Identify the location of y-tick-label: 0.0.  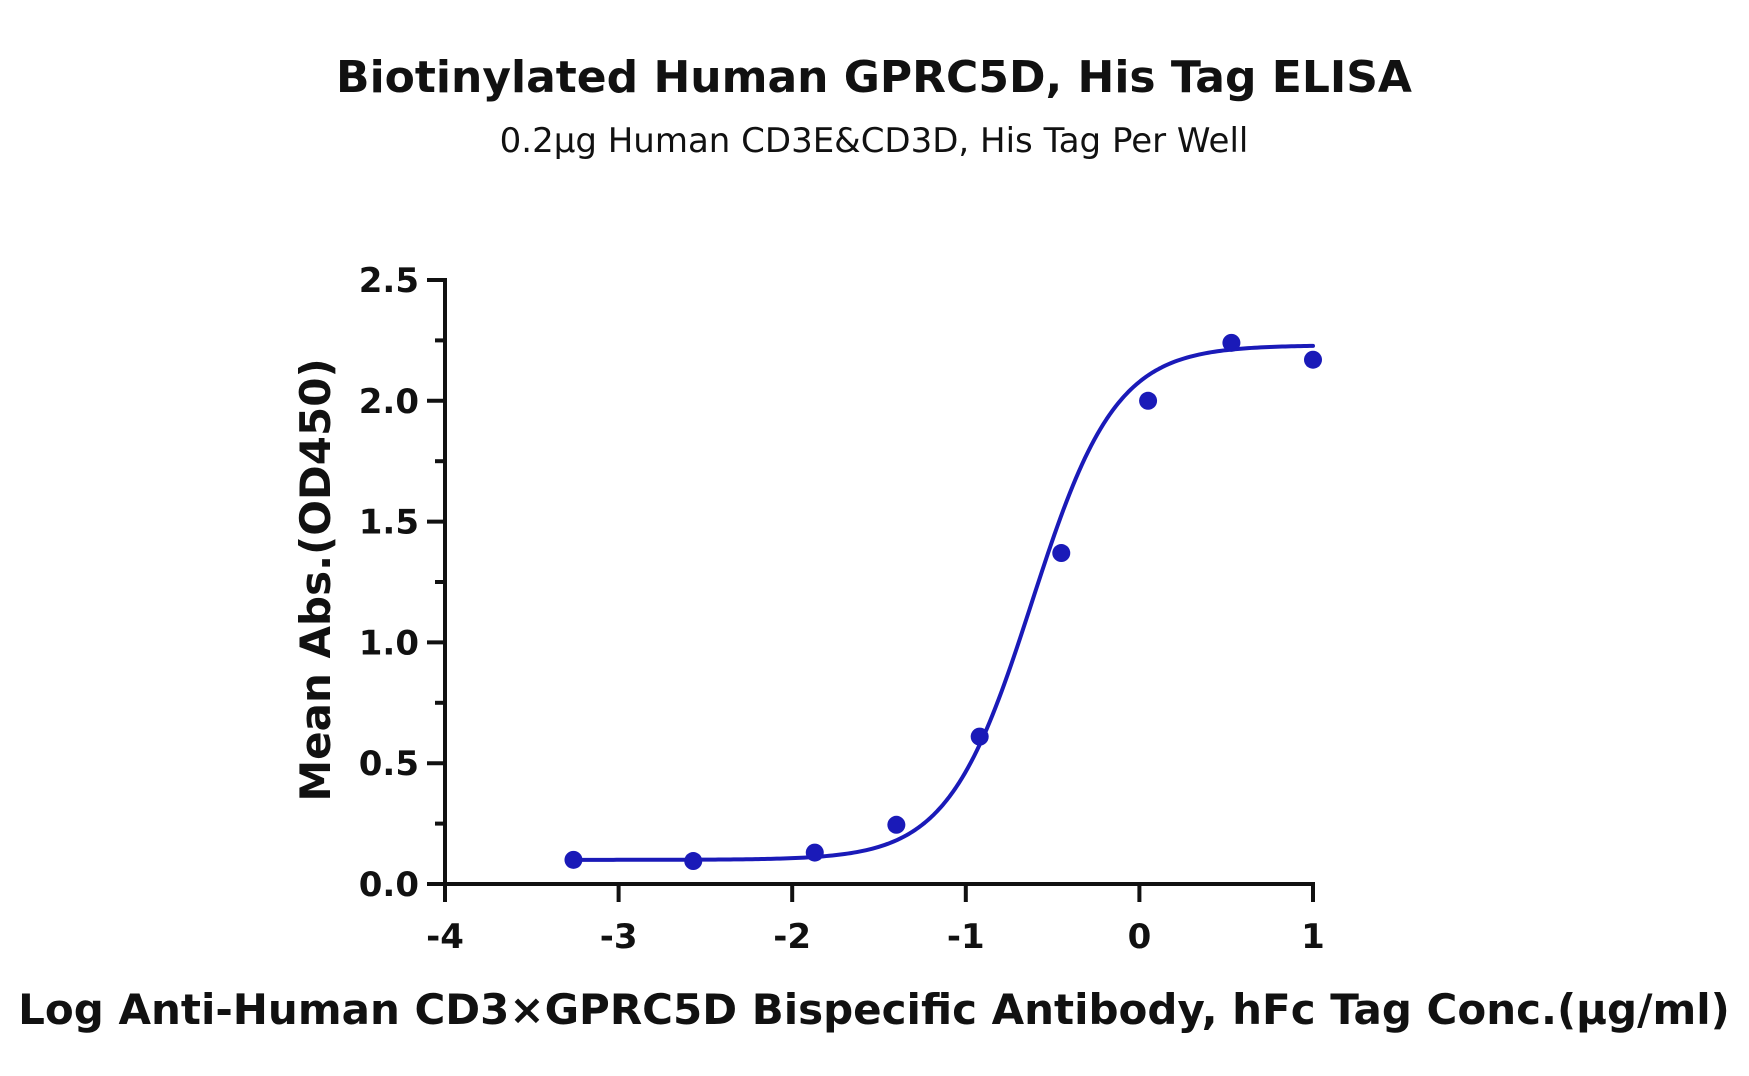
(389, 885).